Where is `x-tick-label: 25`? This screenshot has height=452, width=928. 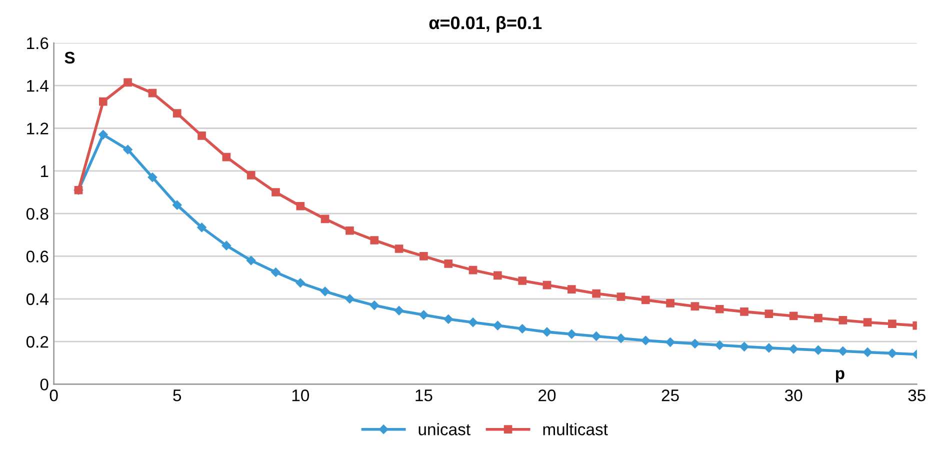
x-tick-label: 25 is located at coordinates (670, 396).